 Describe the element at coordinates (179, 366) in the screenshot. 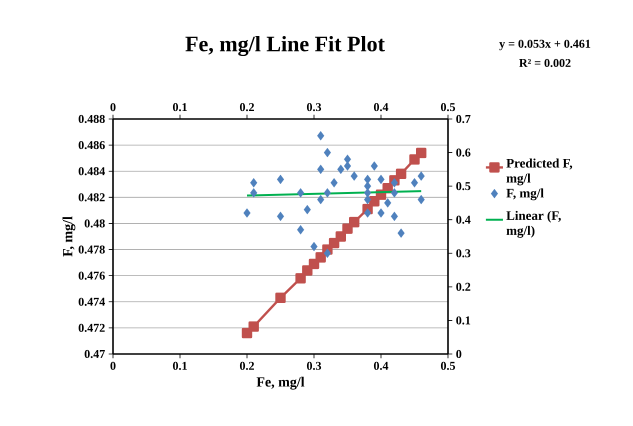

I see `x-tick-label: 0.1` at that location.